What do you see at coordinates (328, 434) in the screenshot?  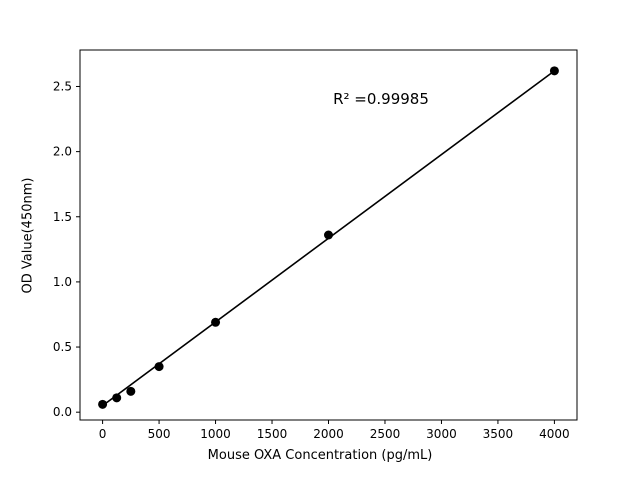 I see `x-tick-label: 2000` at bounding box center [328, 434].